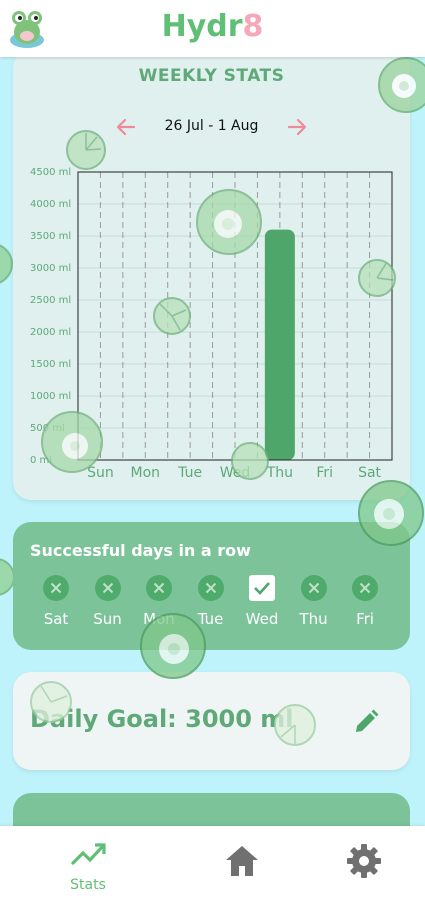 The width and height of the screenshot is (425, 899). What do you see at coordinates (56, 619) in the screenshot?
I see `streak-day-label: Sat` at bounding box center [56, 619].